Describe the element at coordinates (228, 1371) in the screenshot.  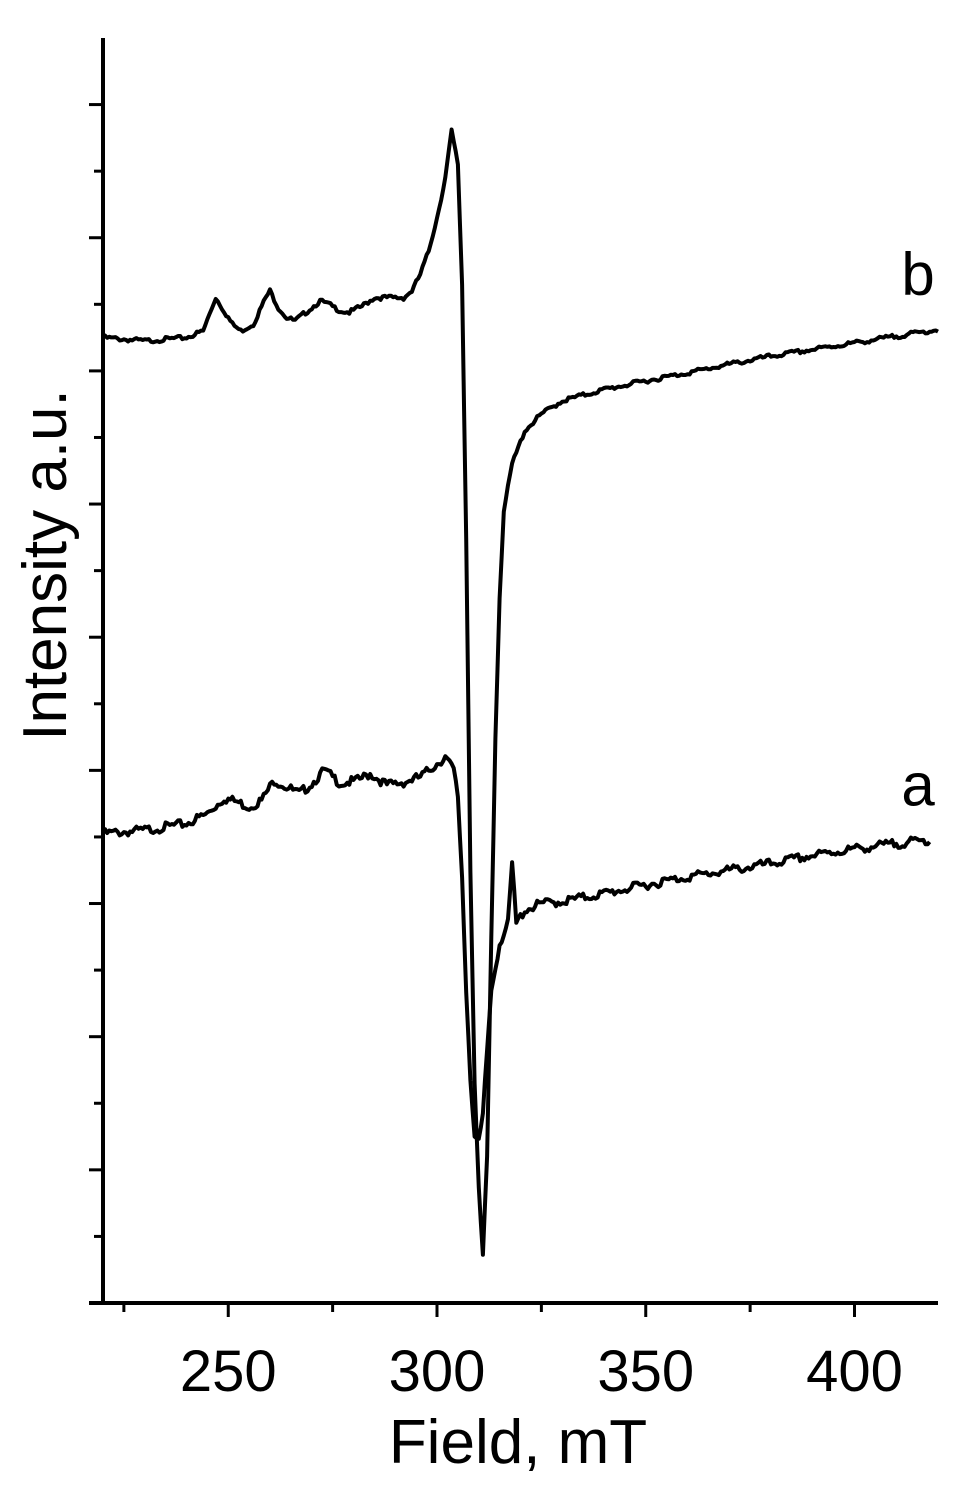
I see `x-tick-label: 250` at that location.